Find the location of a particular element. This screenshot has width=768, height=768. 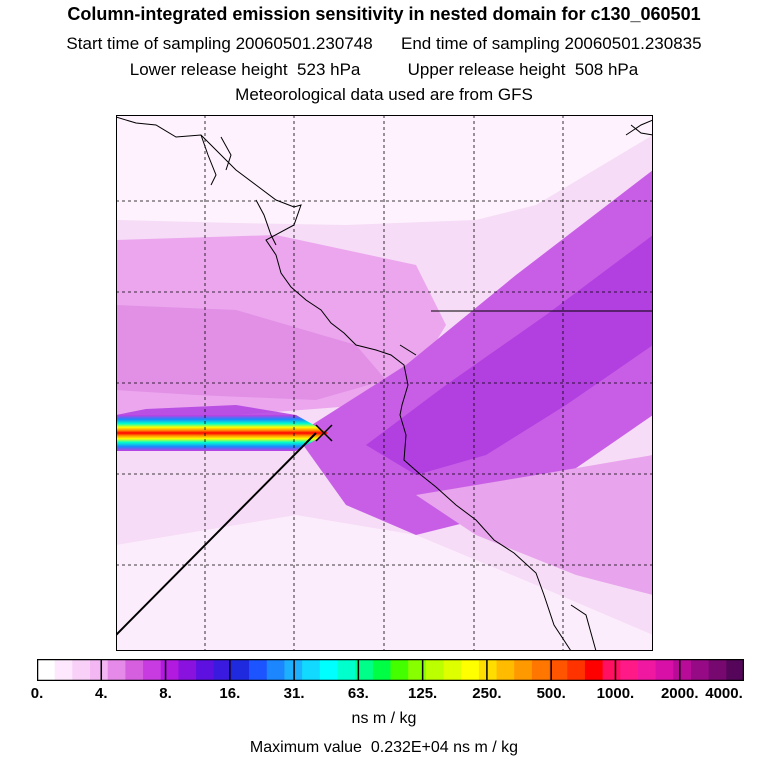

start-label: Start time of sampling is located at coordinates (148, 43).